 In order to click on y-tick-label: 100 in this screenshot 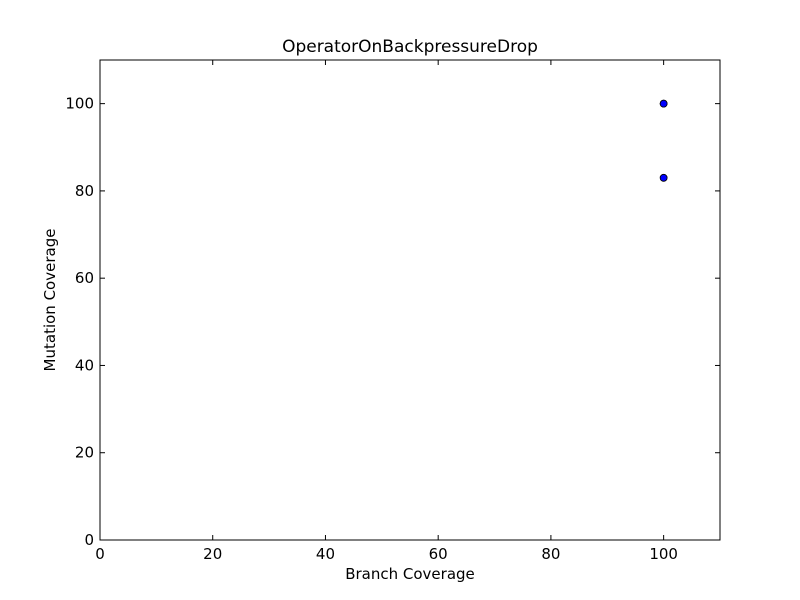, I will do `click(79, 104)`.